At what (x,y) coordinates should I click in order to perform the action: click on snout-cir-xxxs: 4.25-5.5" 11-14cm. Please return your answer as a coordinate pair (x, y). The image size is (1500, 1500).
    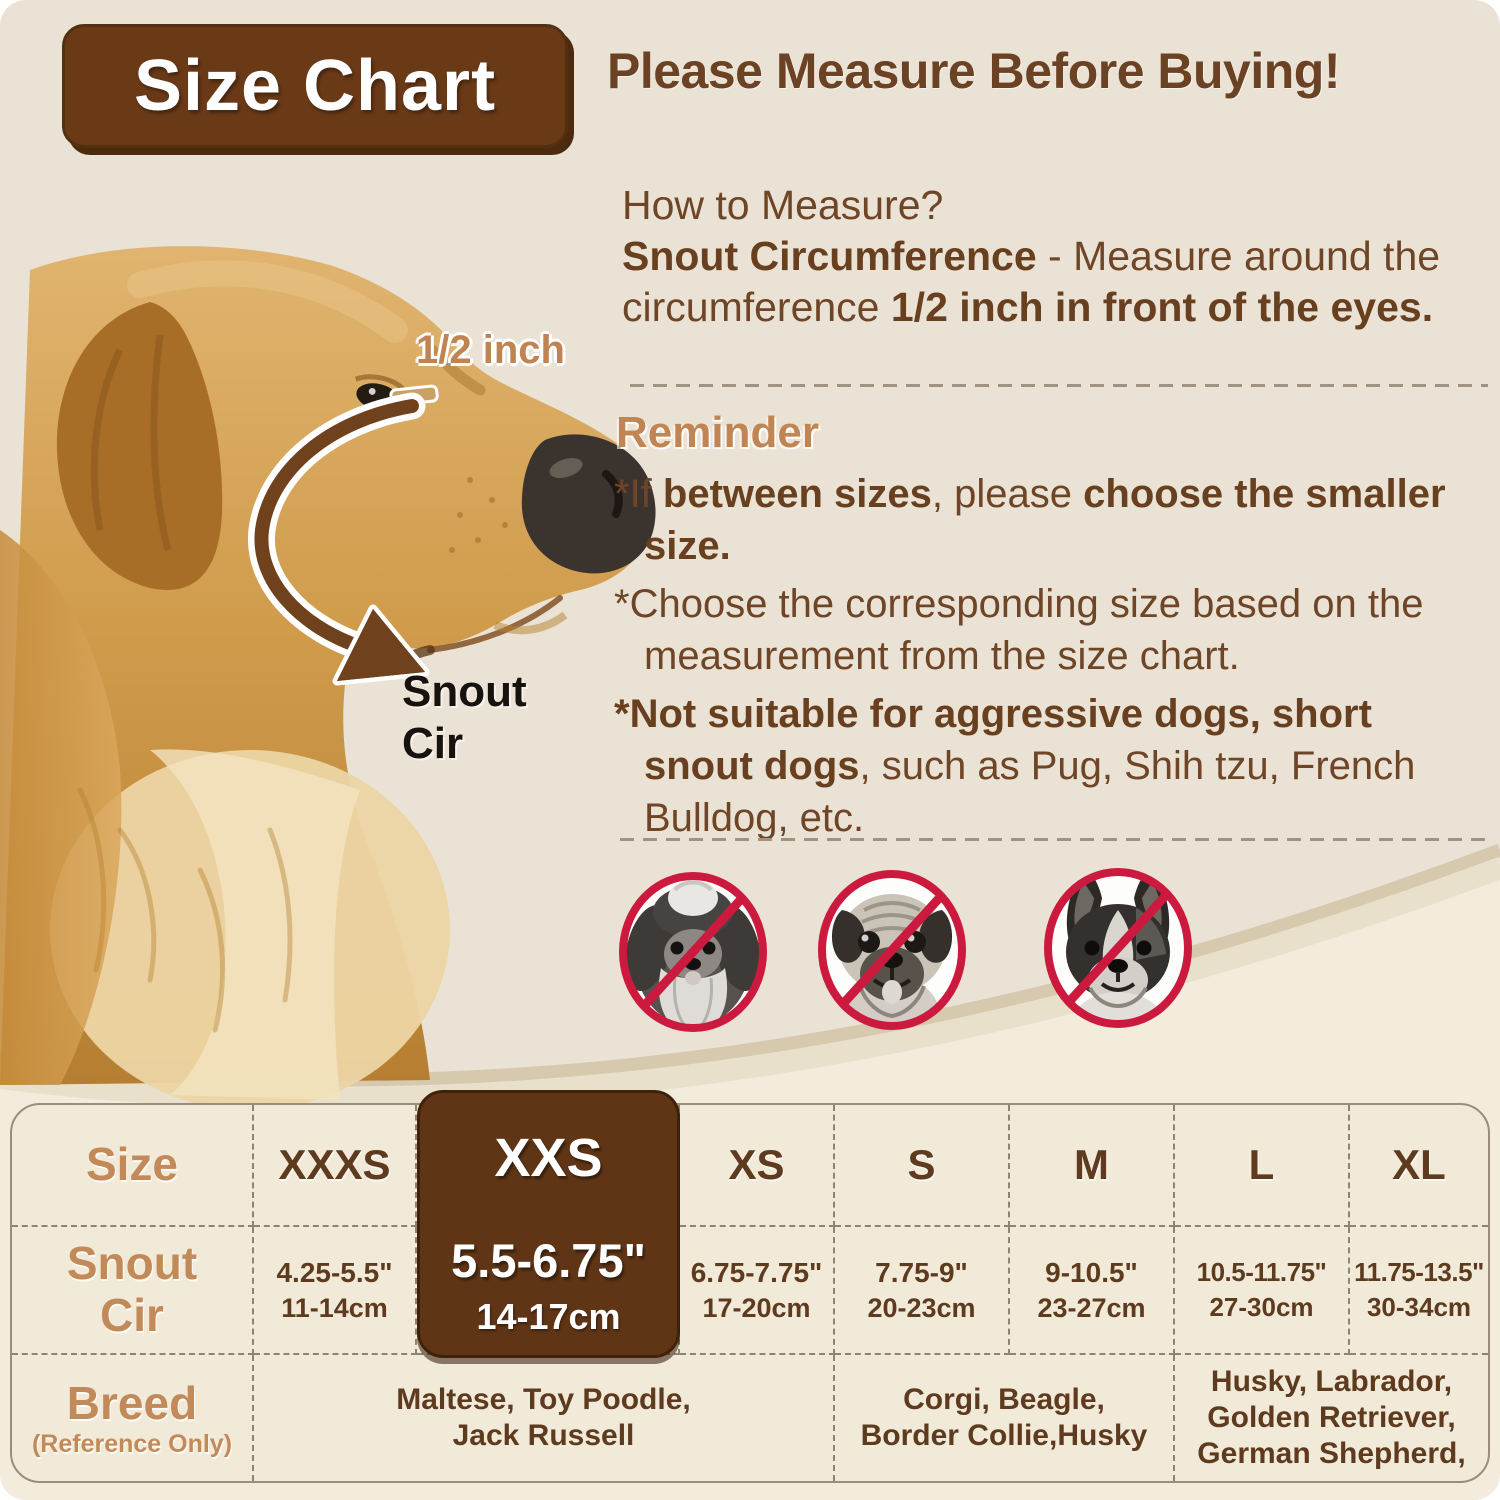
    Looking at the image, I should click on (335, 1291).